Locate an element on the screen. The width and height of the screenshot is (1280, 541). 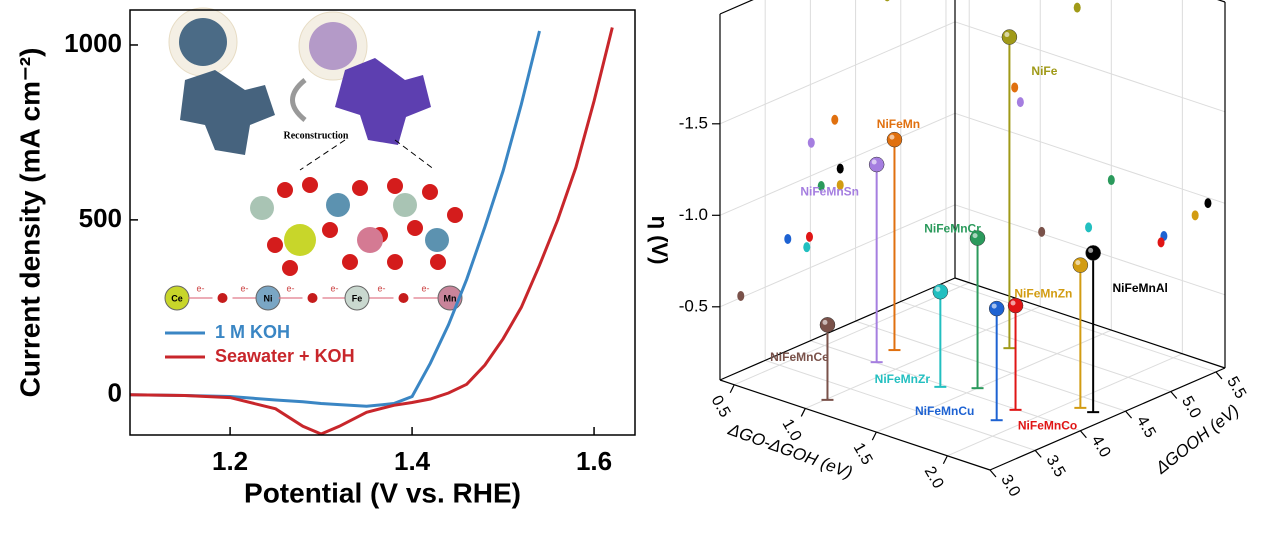
point-label: NiFeMnSn is located at coordinates (829, 192).